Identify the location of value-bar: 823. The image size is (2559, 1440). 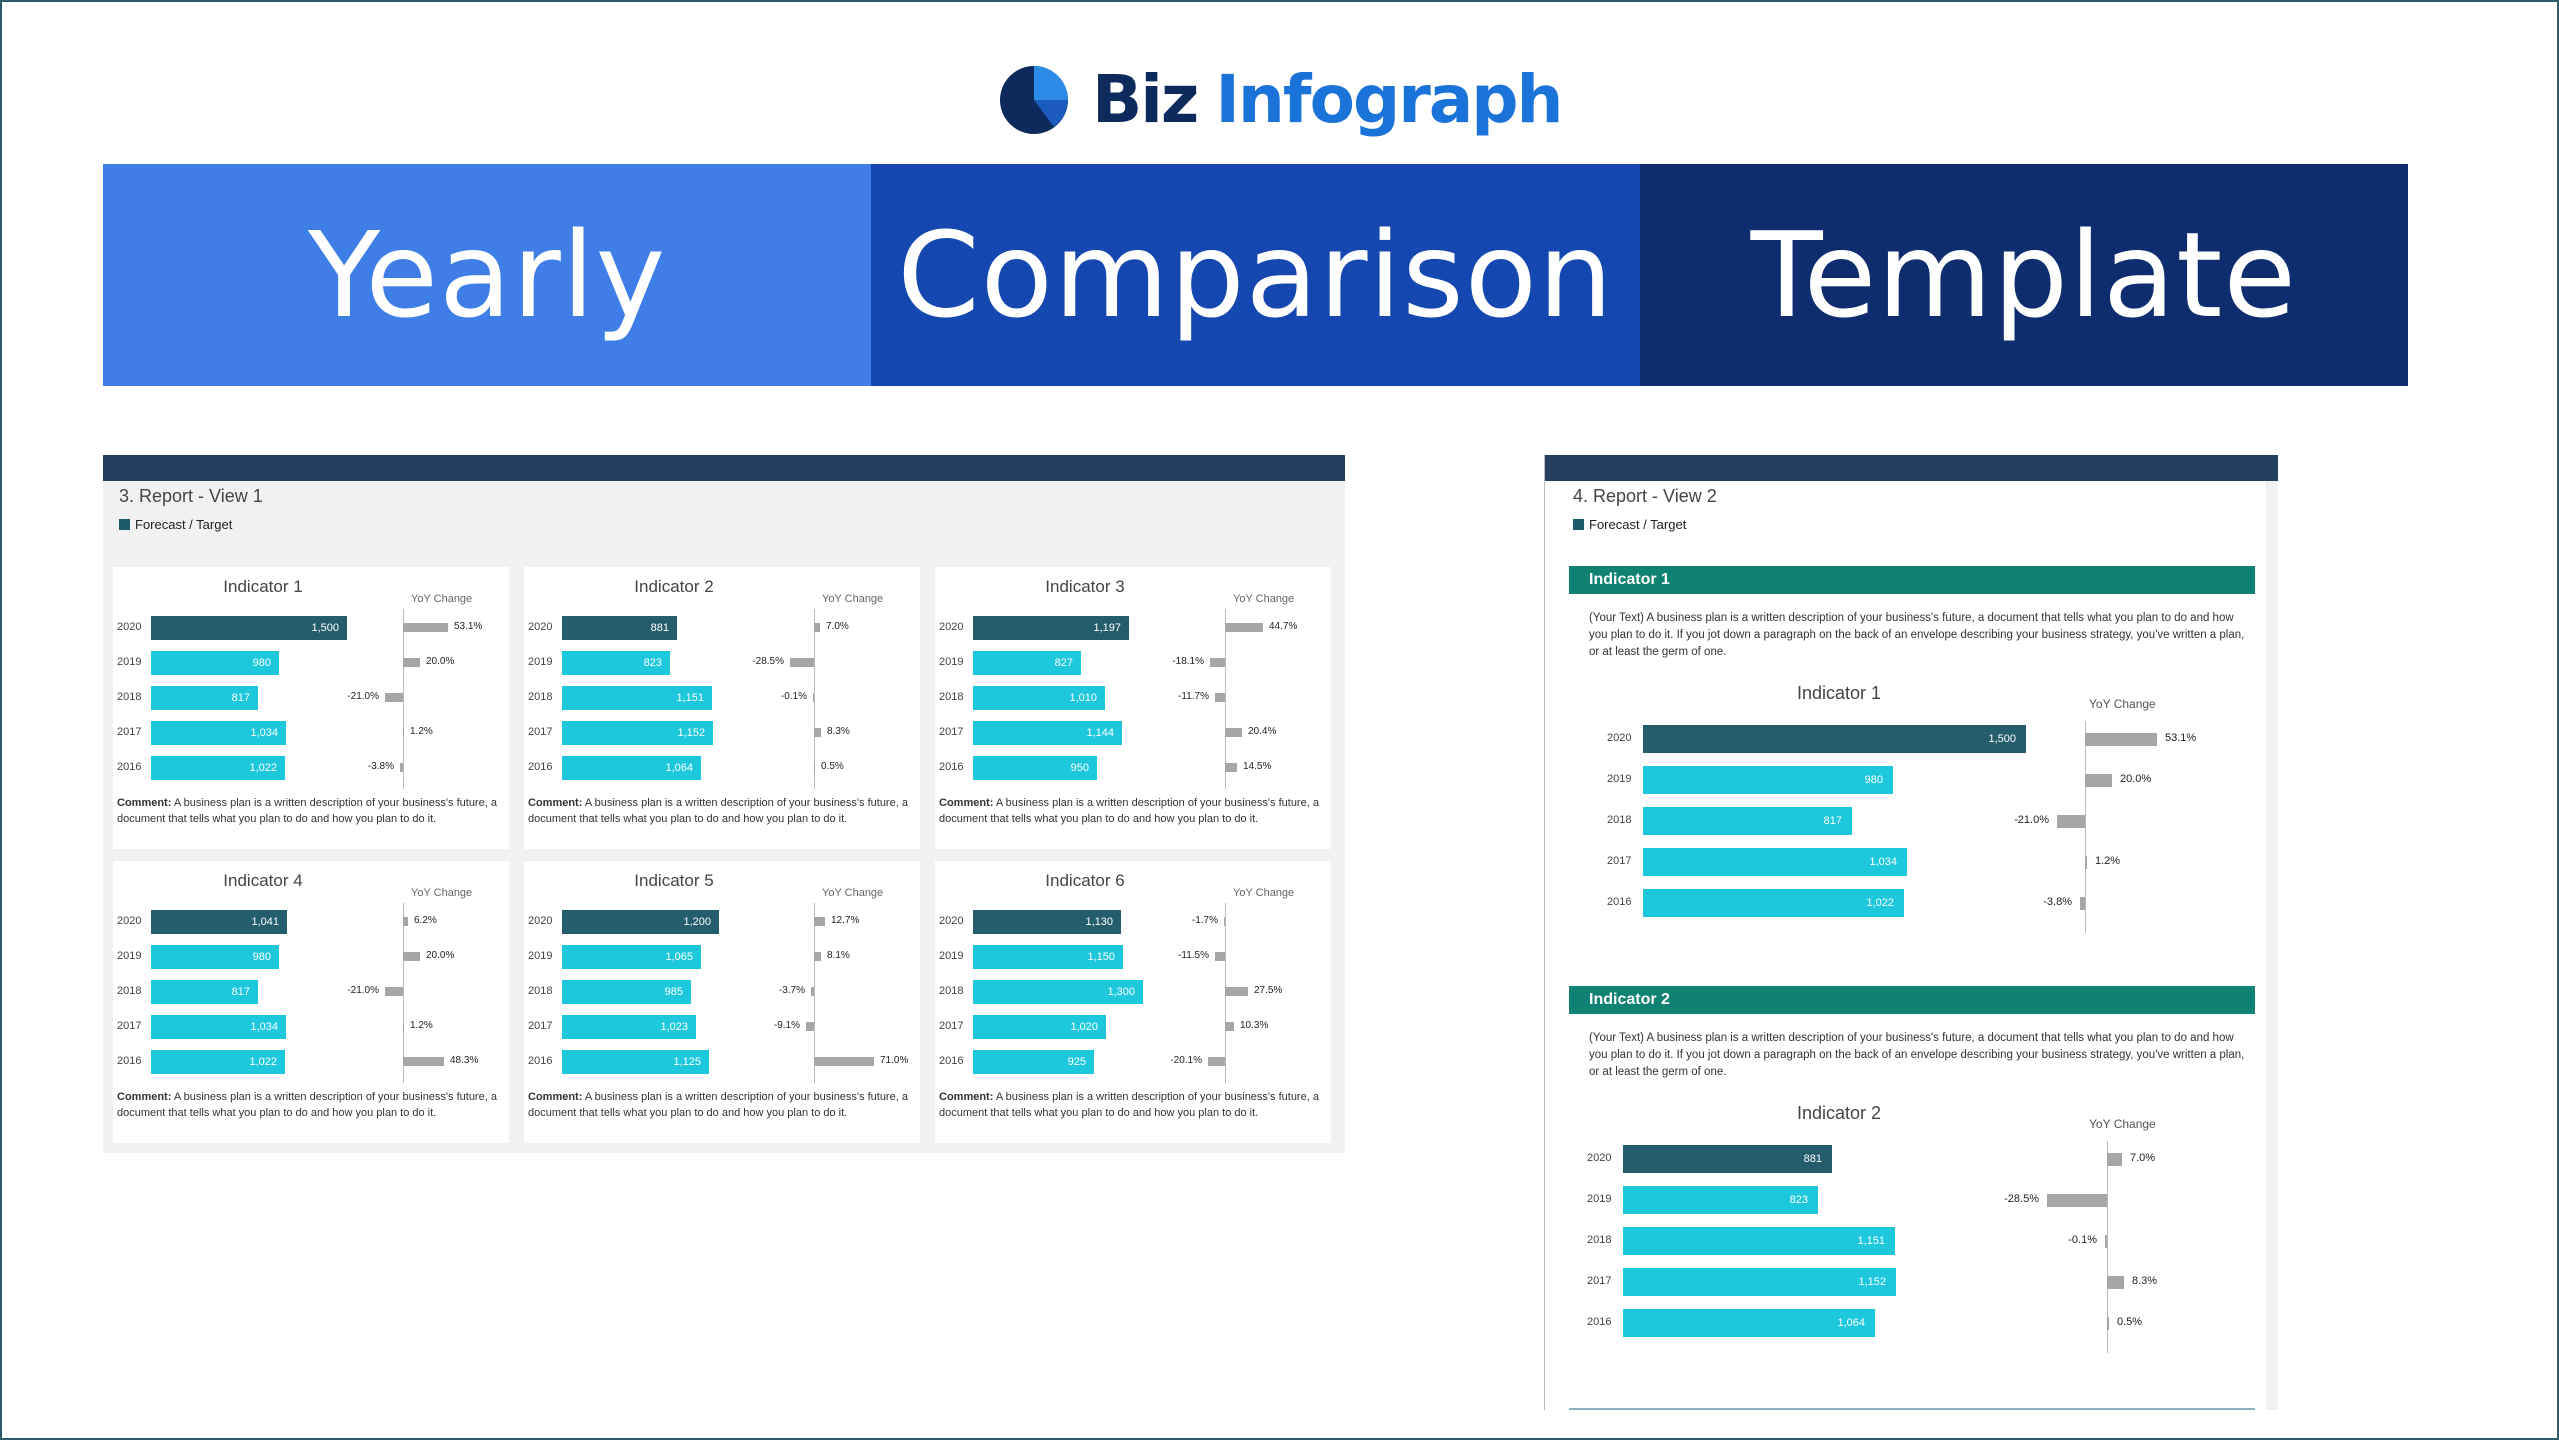
(616, 663).